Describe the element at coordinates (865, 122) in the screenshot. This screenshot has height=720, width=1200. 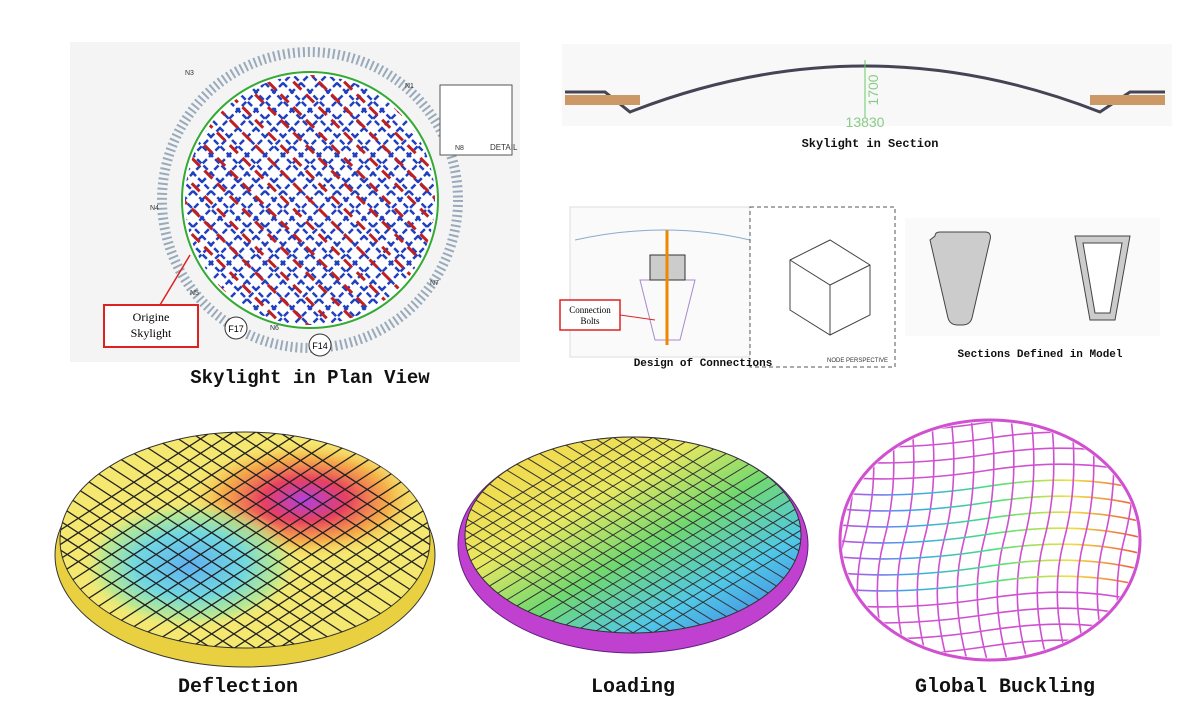
I see `dim-span: 13830` at that location.